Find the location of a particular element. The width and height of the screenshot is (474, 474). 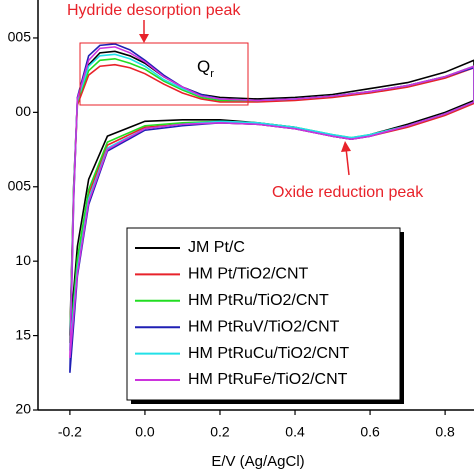

q-sub: r is located at coordinates (212, 74).